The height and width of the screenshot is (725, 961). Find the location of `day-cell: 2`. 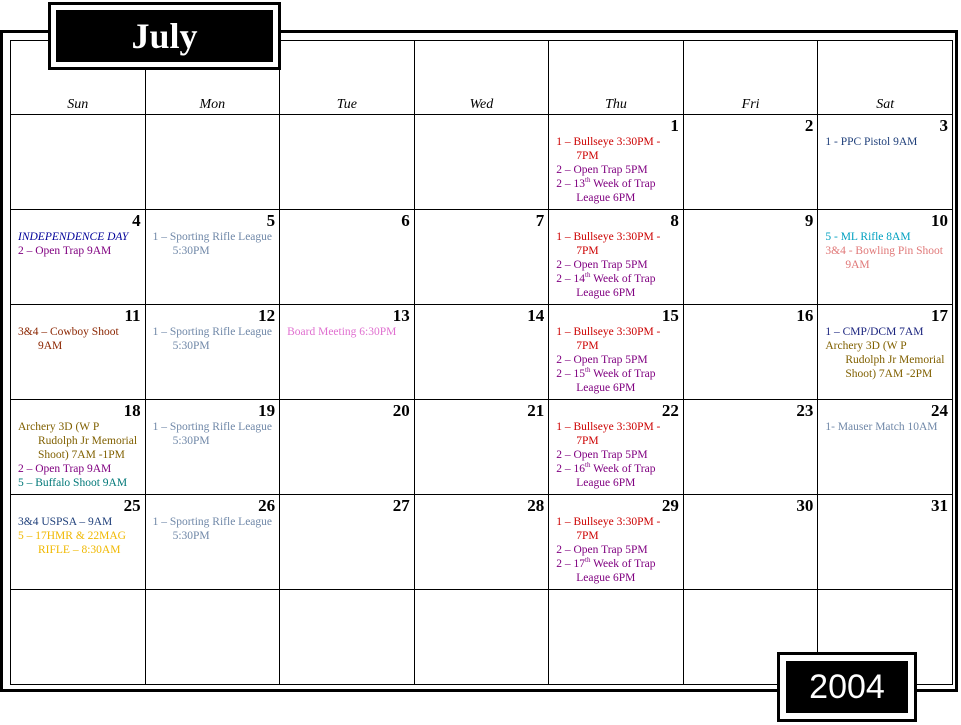

day-cell: 2 is located at coordinates (750, 162).